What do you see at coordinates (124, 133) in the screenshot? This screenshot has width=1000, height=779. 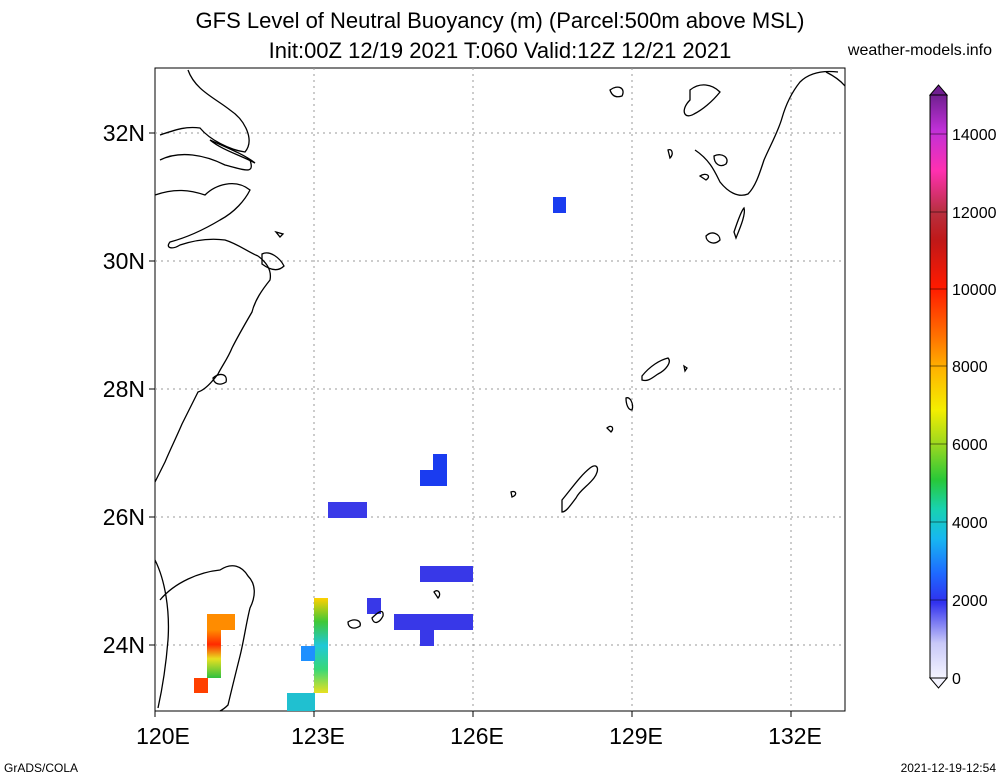 I see `y-tick-label: 32N` at bounding box center [124, 133].